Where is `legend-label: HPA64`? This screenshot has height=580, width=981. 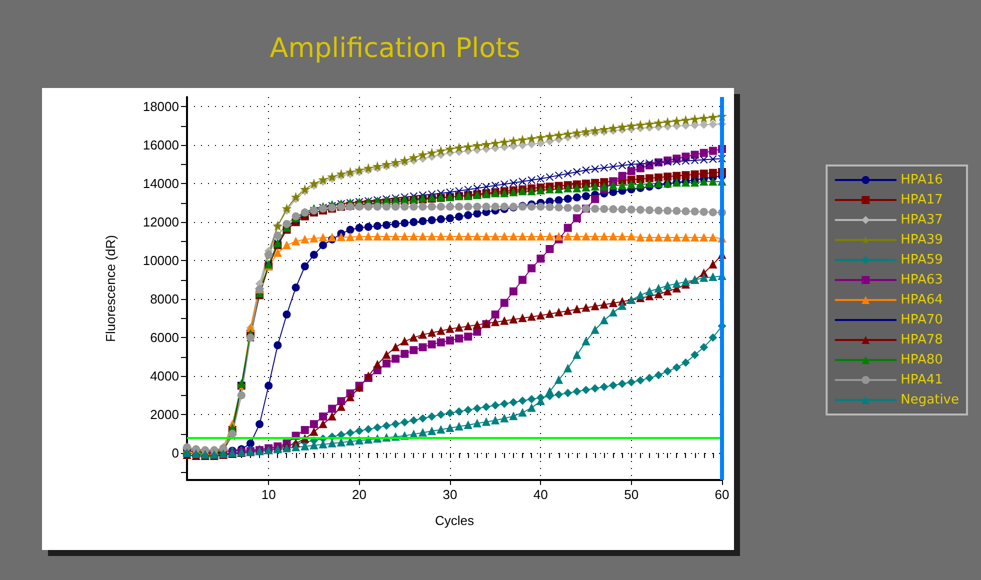 legend-label: HPA64 is located at coordinates (921, 300).